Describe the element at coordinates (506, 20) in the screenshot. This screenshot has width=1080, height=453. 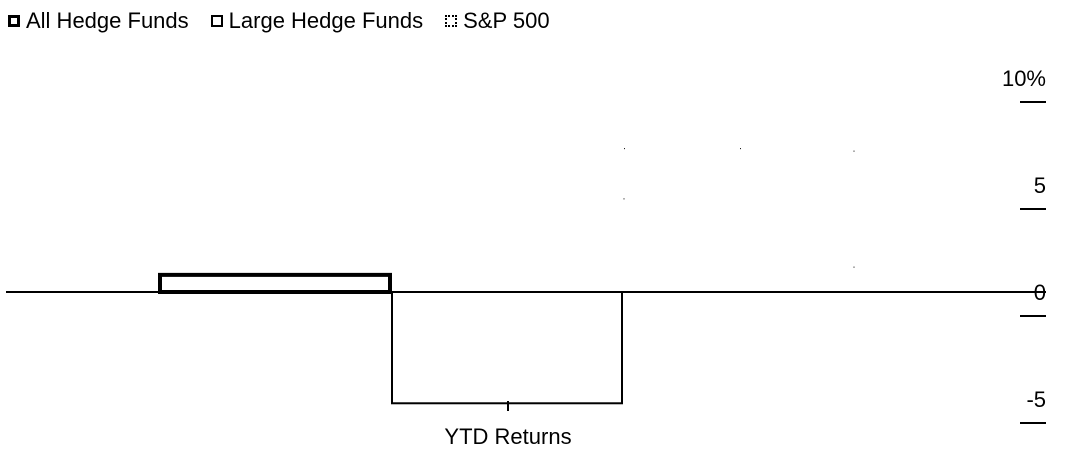
I see `legend-label-sp500: S&P 500` at that location.